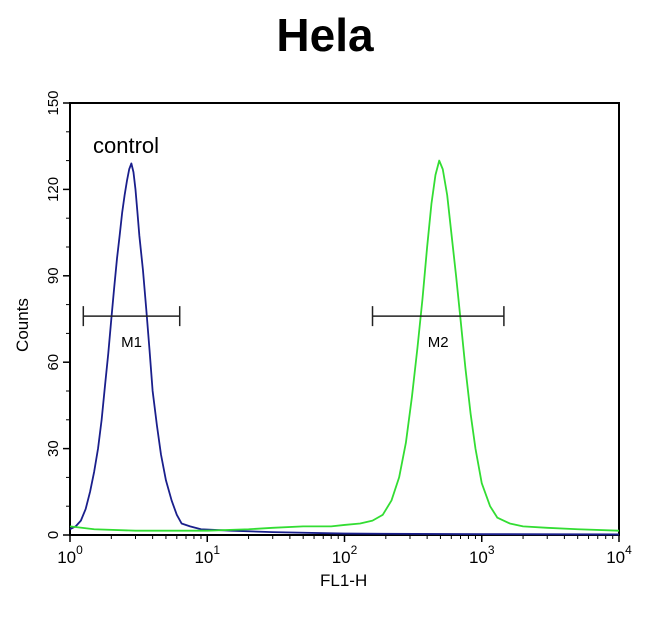  I want to click on marker-label: M2, so click(438, 342).